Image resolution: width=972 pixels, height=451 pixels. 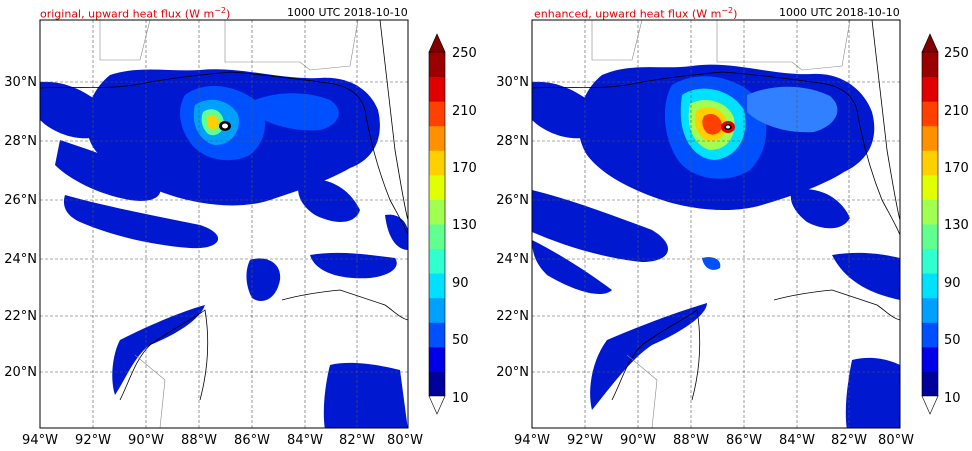 What do you see at coordinates (636, 13) in the screenshot?
I see `panel-title: enhanced, upward heat flux (W m−2)` at bounding box center [636, 13].